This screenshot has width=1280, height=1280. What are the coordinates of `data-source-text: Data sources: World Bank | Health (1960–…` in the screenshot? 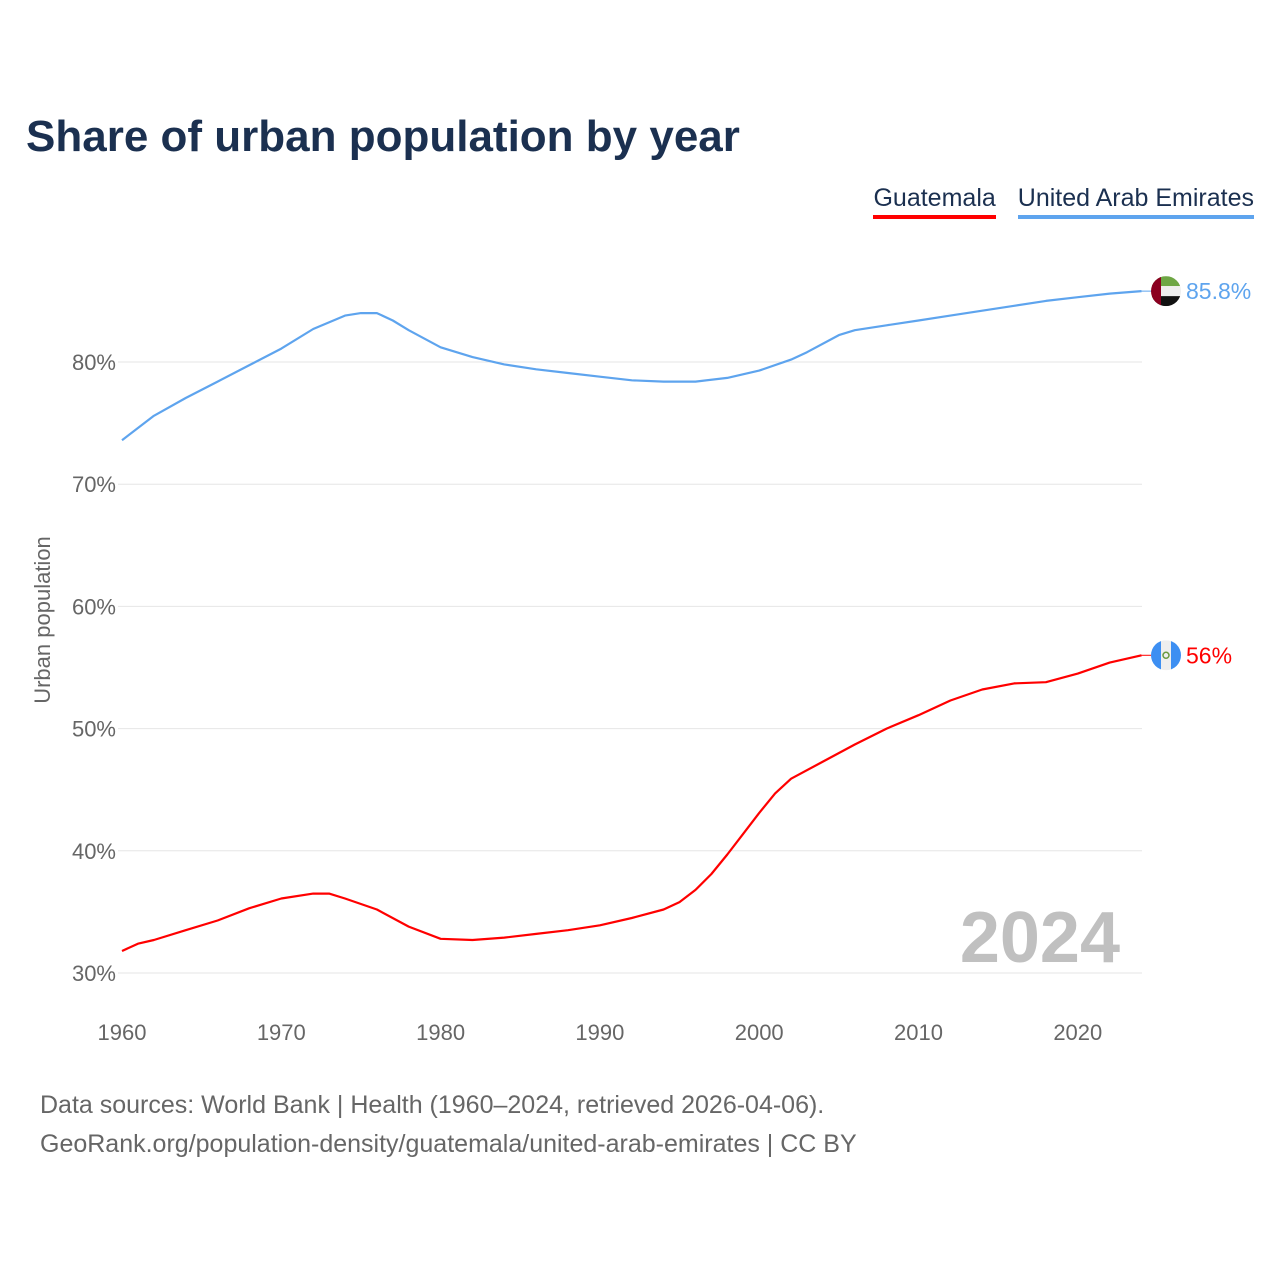 It's located at (432, 1105).